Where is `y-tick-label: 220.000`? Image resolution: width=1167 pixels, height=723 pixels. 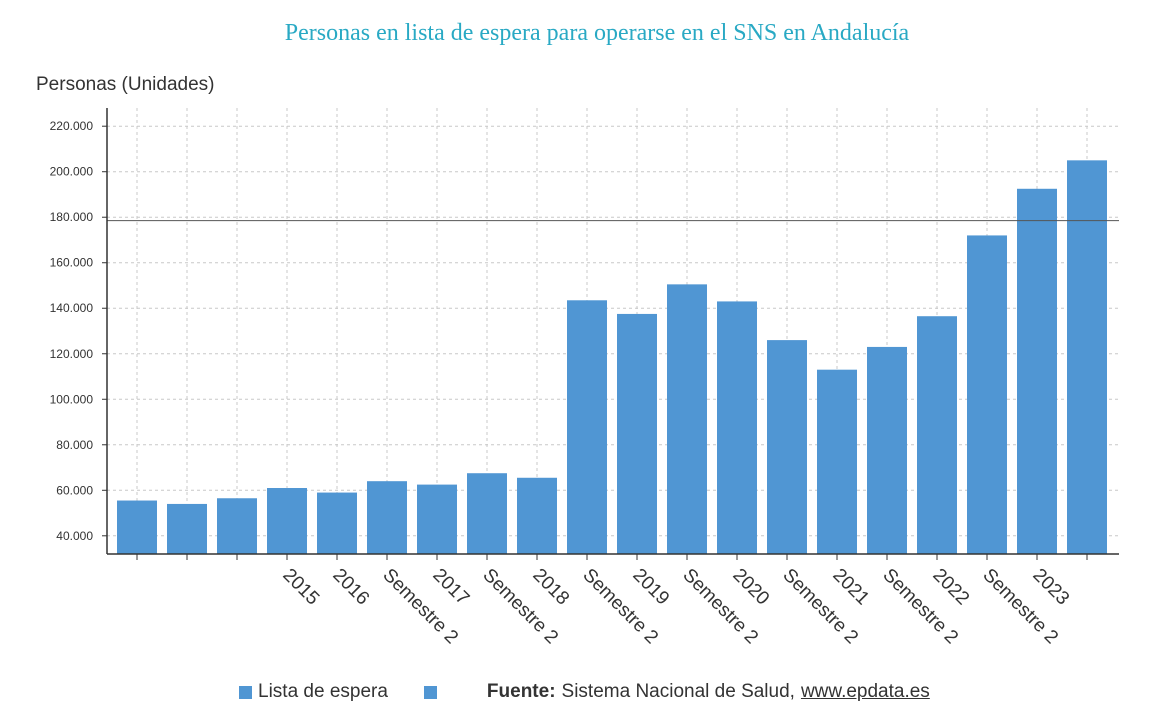
y-tick-label: 220.000 is located at coordinates (72, 126).